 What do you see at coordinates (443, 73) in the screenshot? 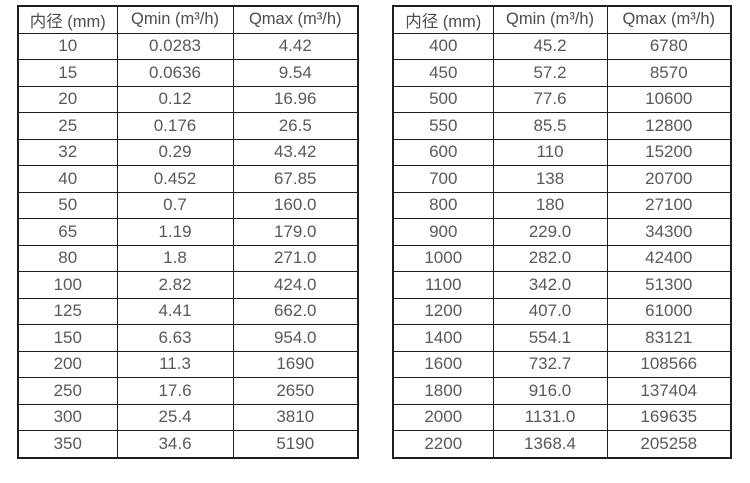
I see `diameter-cell: 450` at bounding box center [443, 73].